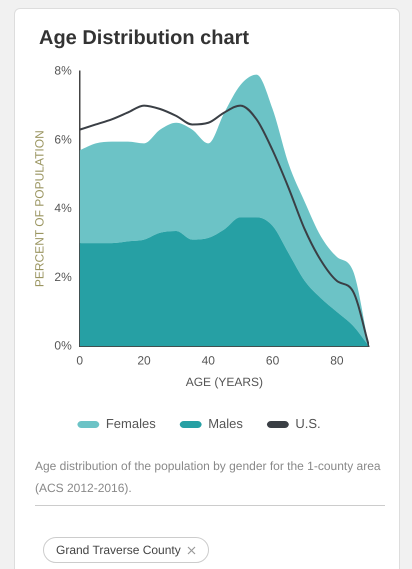 This screenshot has width=412, height=569. I want to click on y-axis-title: PERCENT OF POPULATION, so click(39, 209).